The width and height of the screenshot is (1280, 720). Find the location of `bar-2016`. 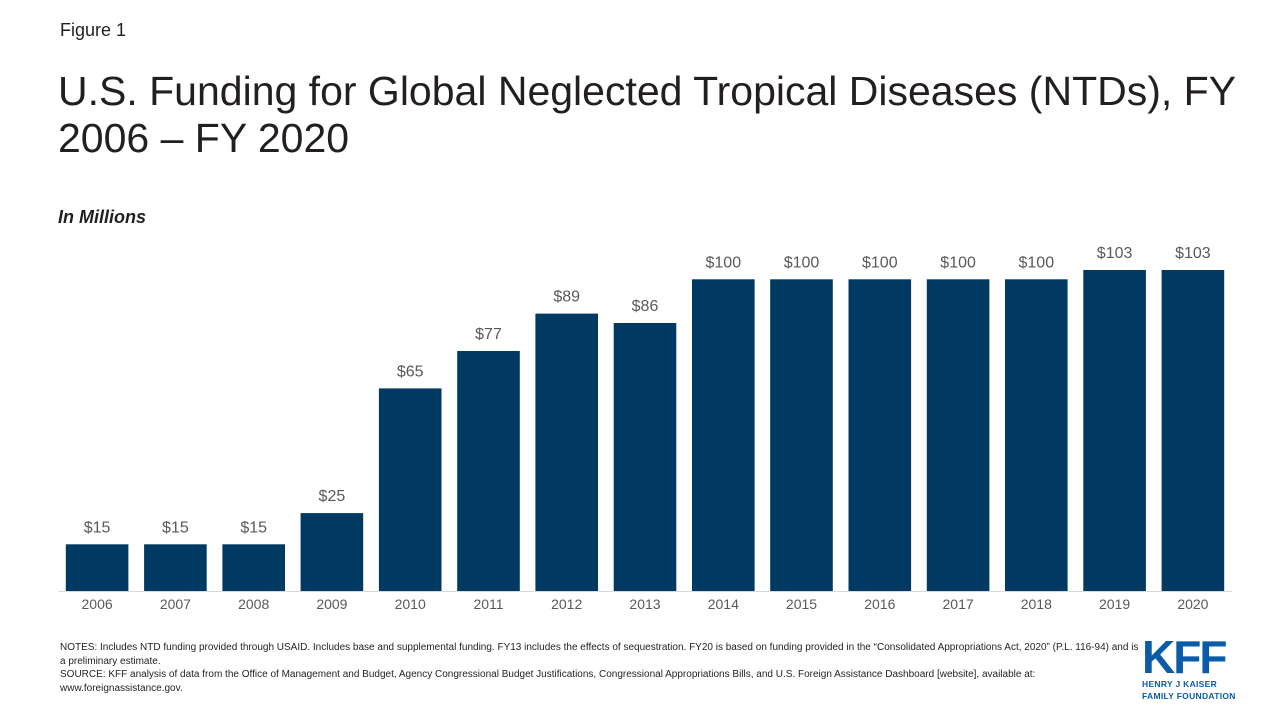

bar-2016 is located at coordinates (880, 435).